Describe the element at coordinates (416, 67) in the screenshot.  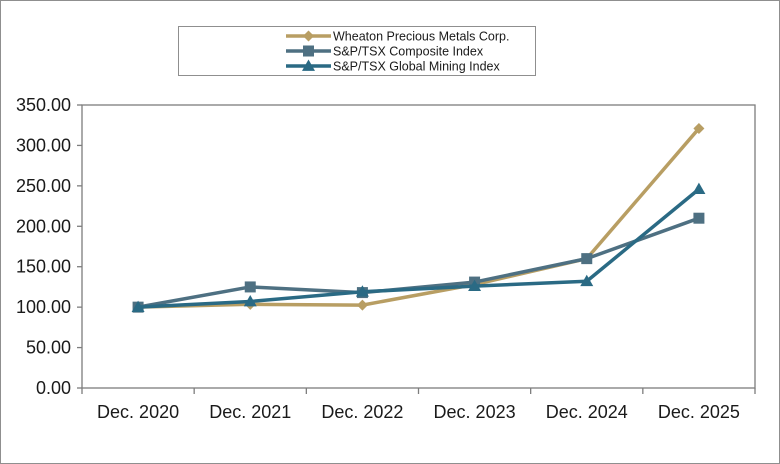
I see `legend-label: S&P/TSX Global Mining Index` at that location.